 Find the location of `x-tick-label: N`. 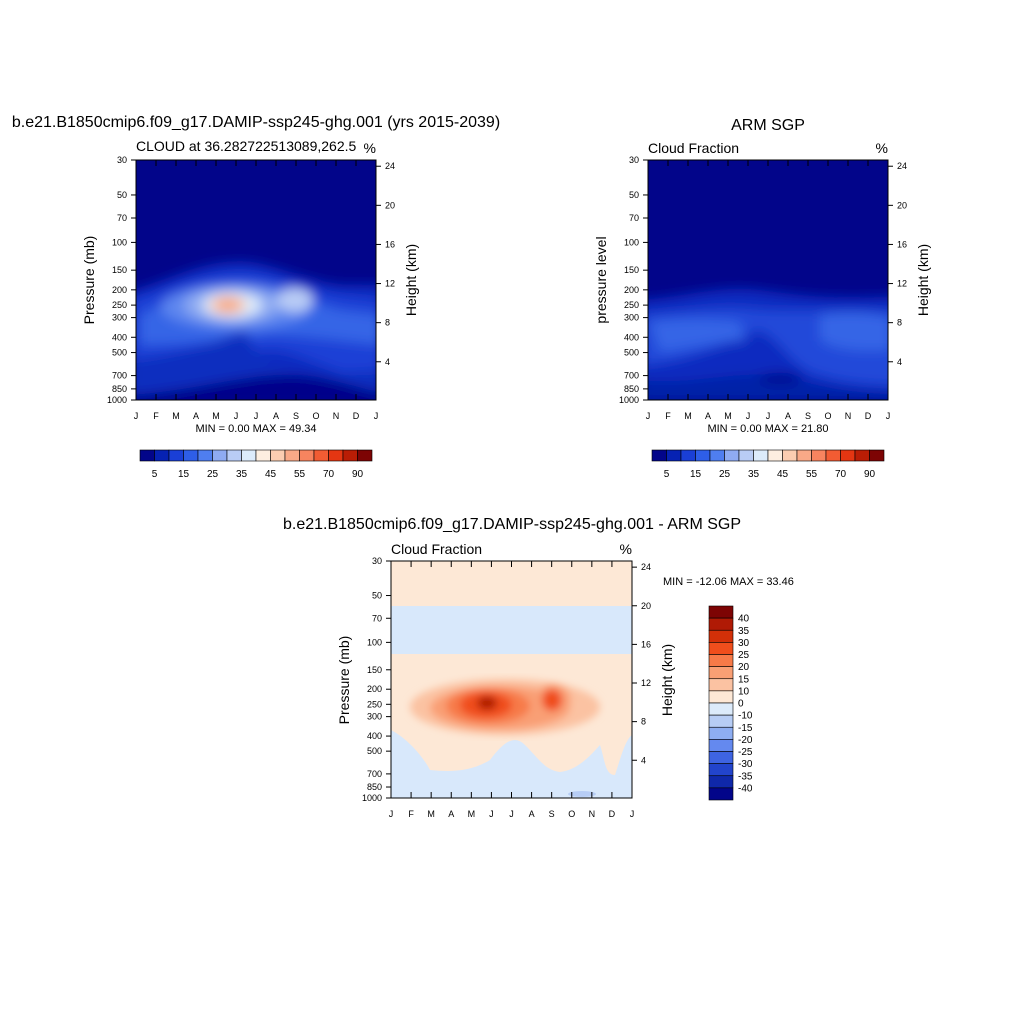

x-tick-label: N is located at coordinates (336, 416).